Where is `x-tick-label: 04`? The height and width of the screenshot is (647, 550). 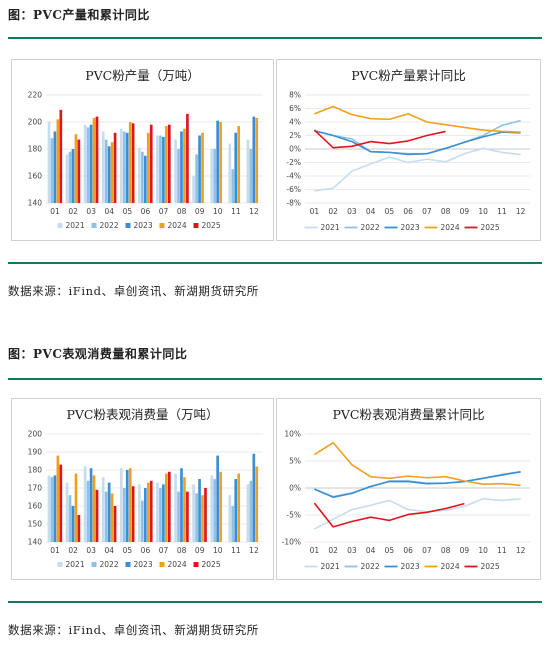 x-tick-label: 04 is located at coordinates (371, 550).